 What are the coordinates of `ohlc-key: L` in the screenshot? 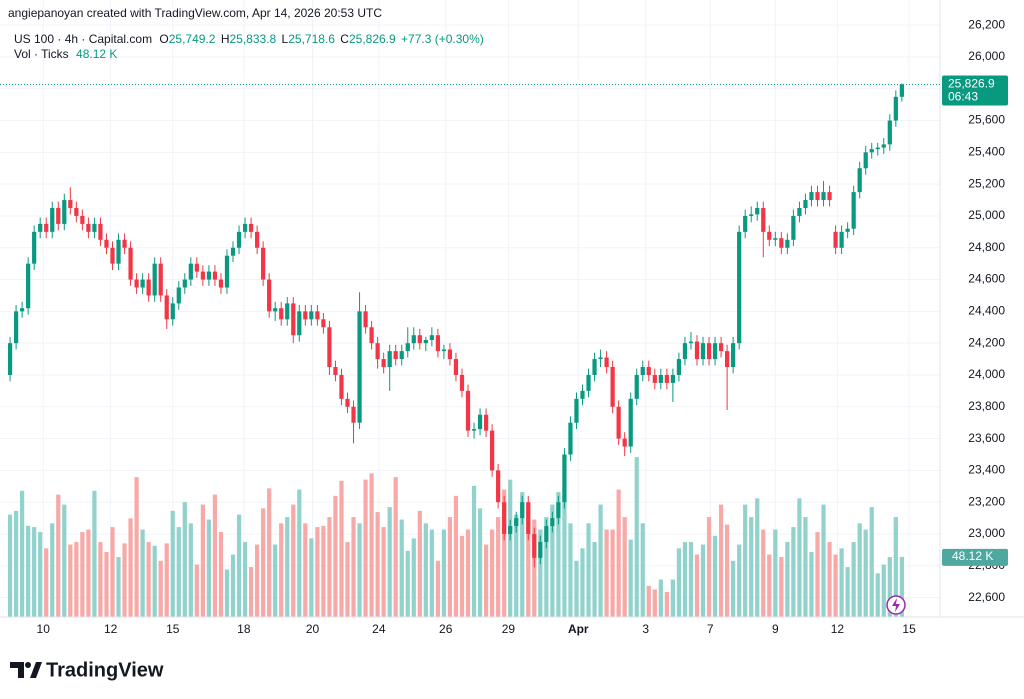 It's located at (285, 39).